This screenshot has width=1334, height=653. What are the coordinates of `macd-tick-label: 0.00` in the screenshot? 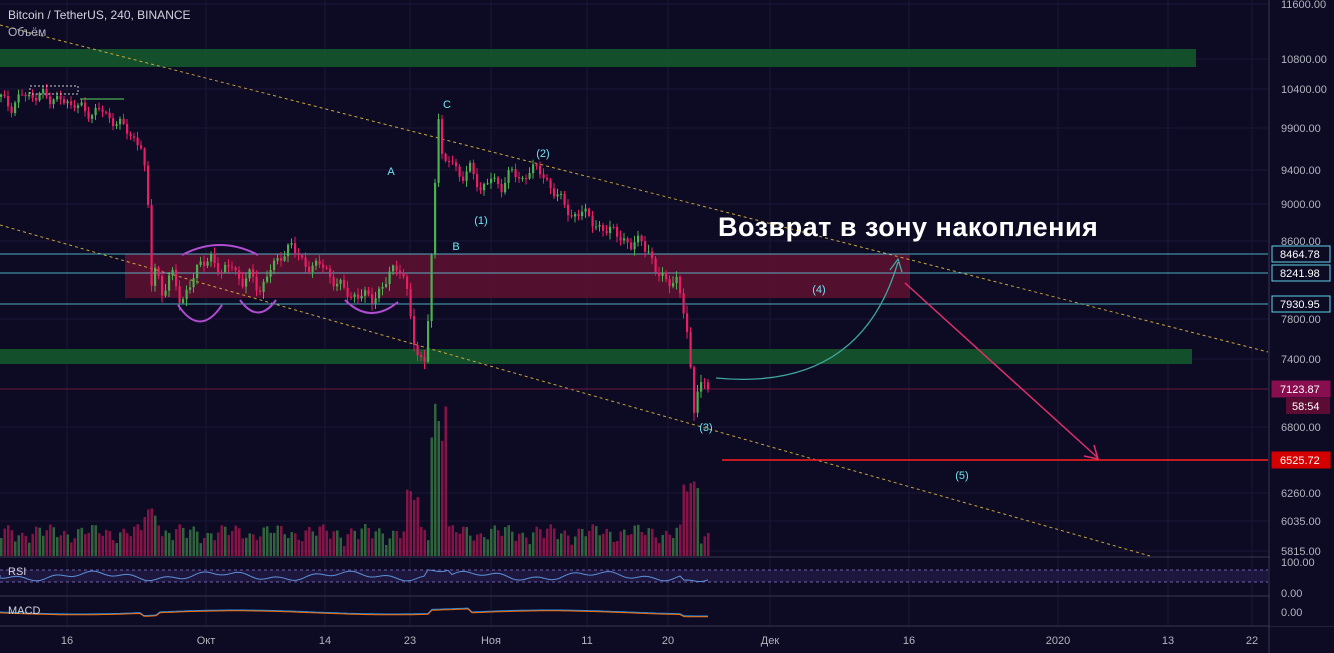 It's located at (1291, 613).